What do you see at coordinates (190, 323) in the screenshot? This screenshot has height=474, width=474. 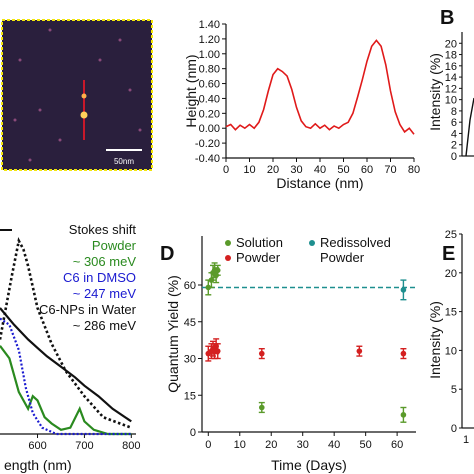 I see `y-tick-label: 45` at bounding box center [190, 323].